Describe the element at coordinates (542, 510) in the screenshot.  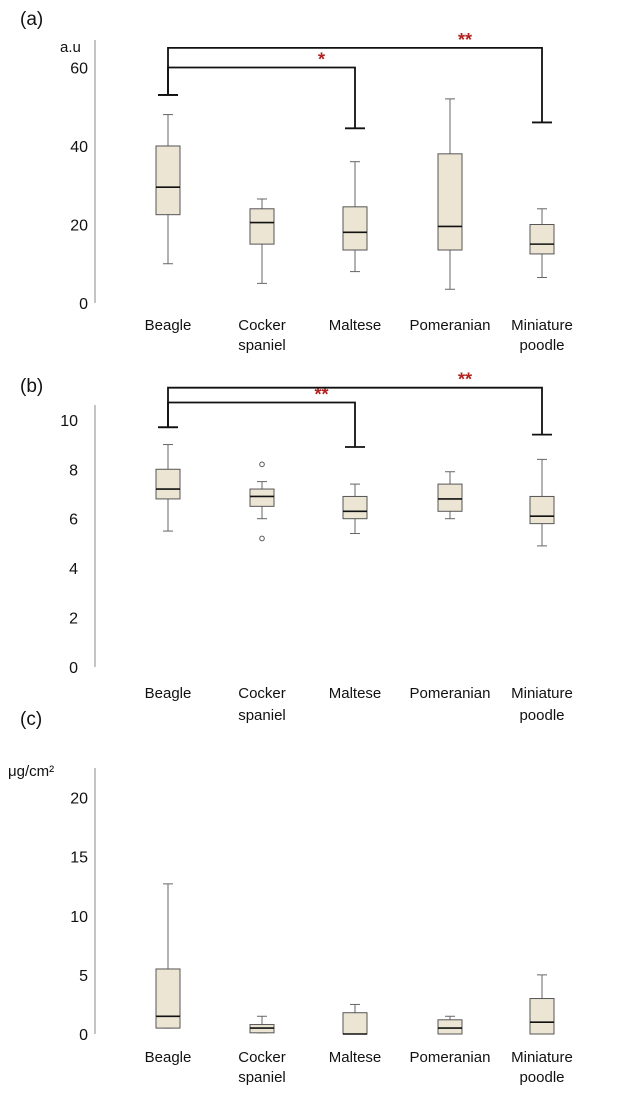
I see `panel-b-box-miniature-poodle` at that location.